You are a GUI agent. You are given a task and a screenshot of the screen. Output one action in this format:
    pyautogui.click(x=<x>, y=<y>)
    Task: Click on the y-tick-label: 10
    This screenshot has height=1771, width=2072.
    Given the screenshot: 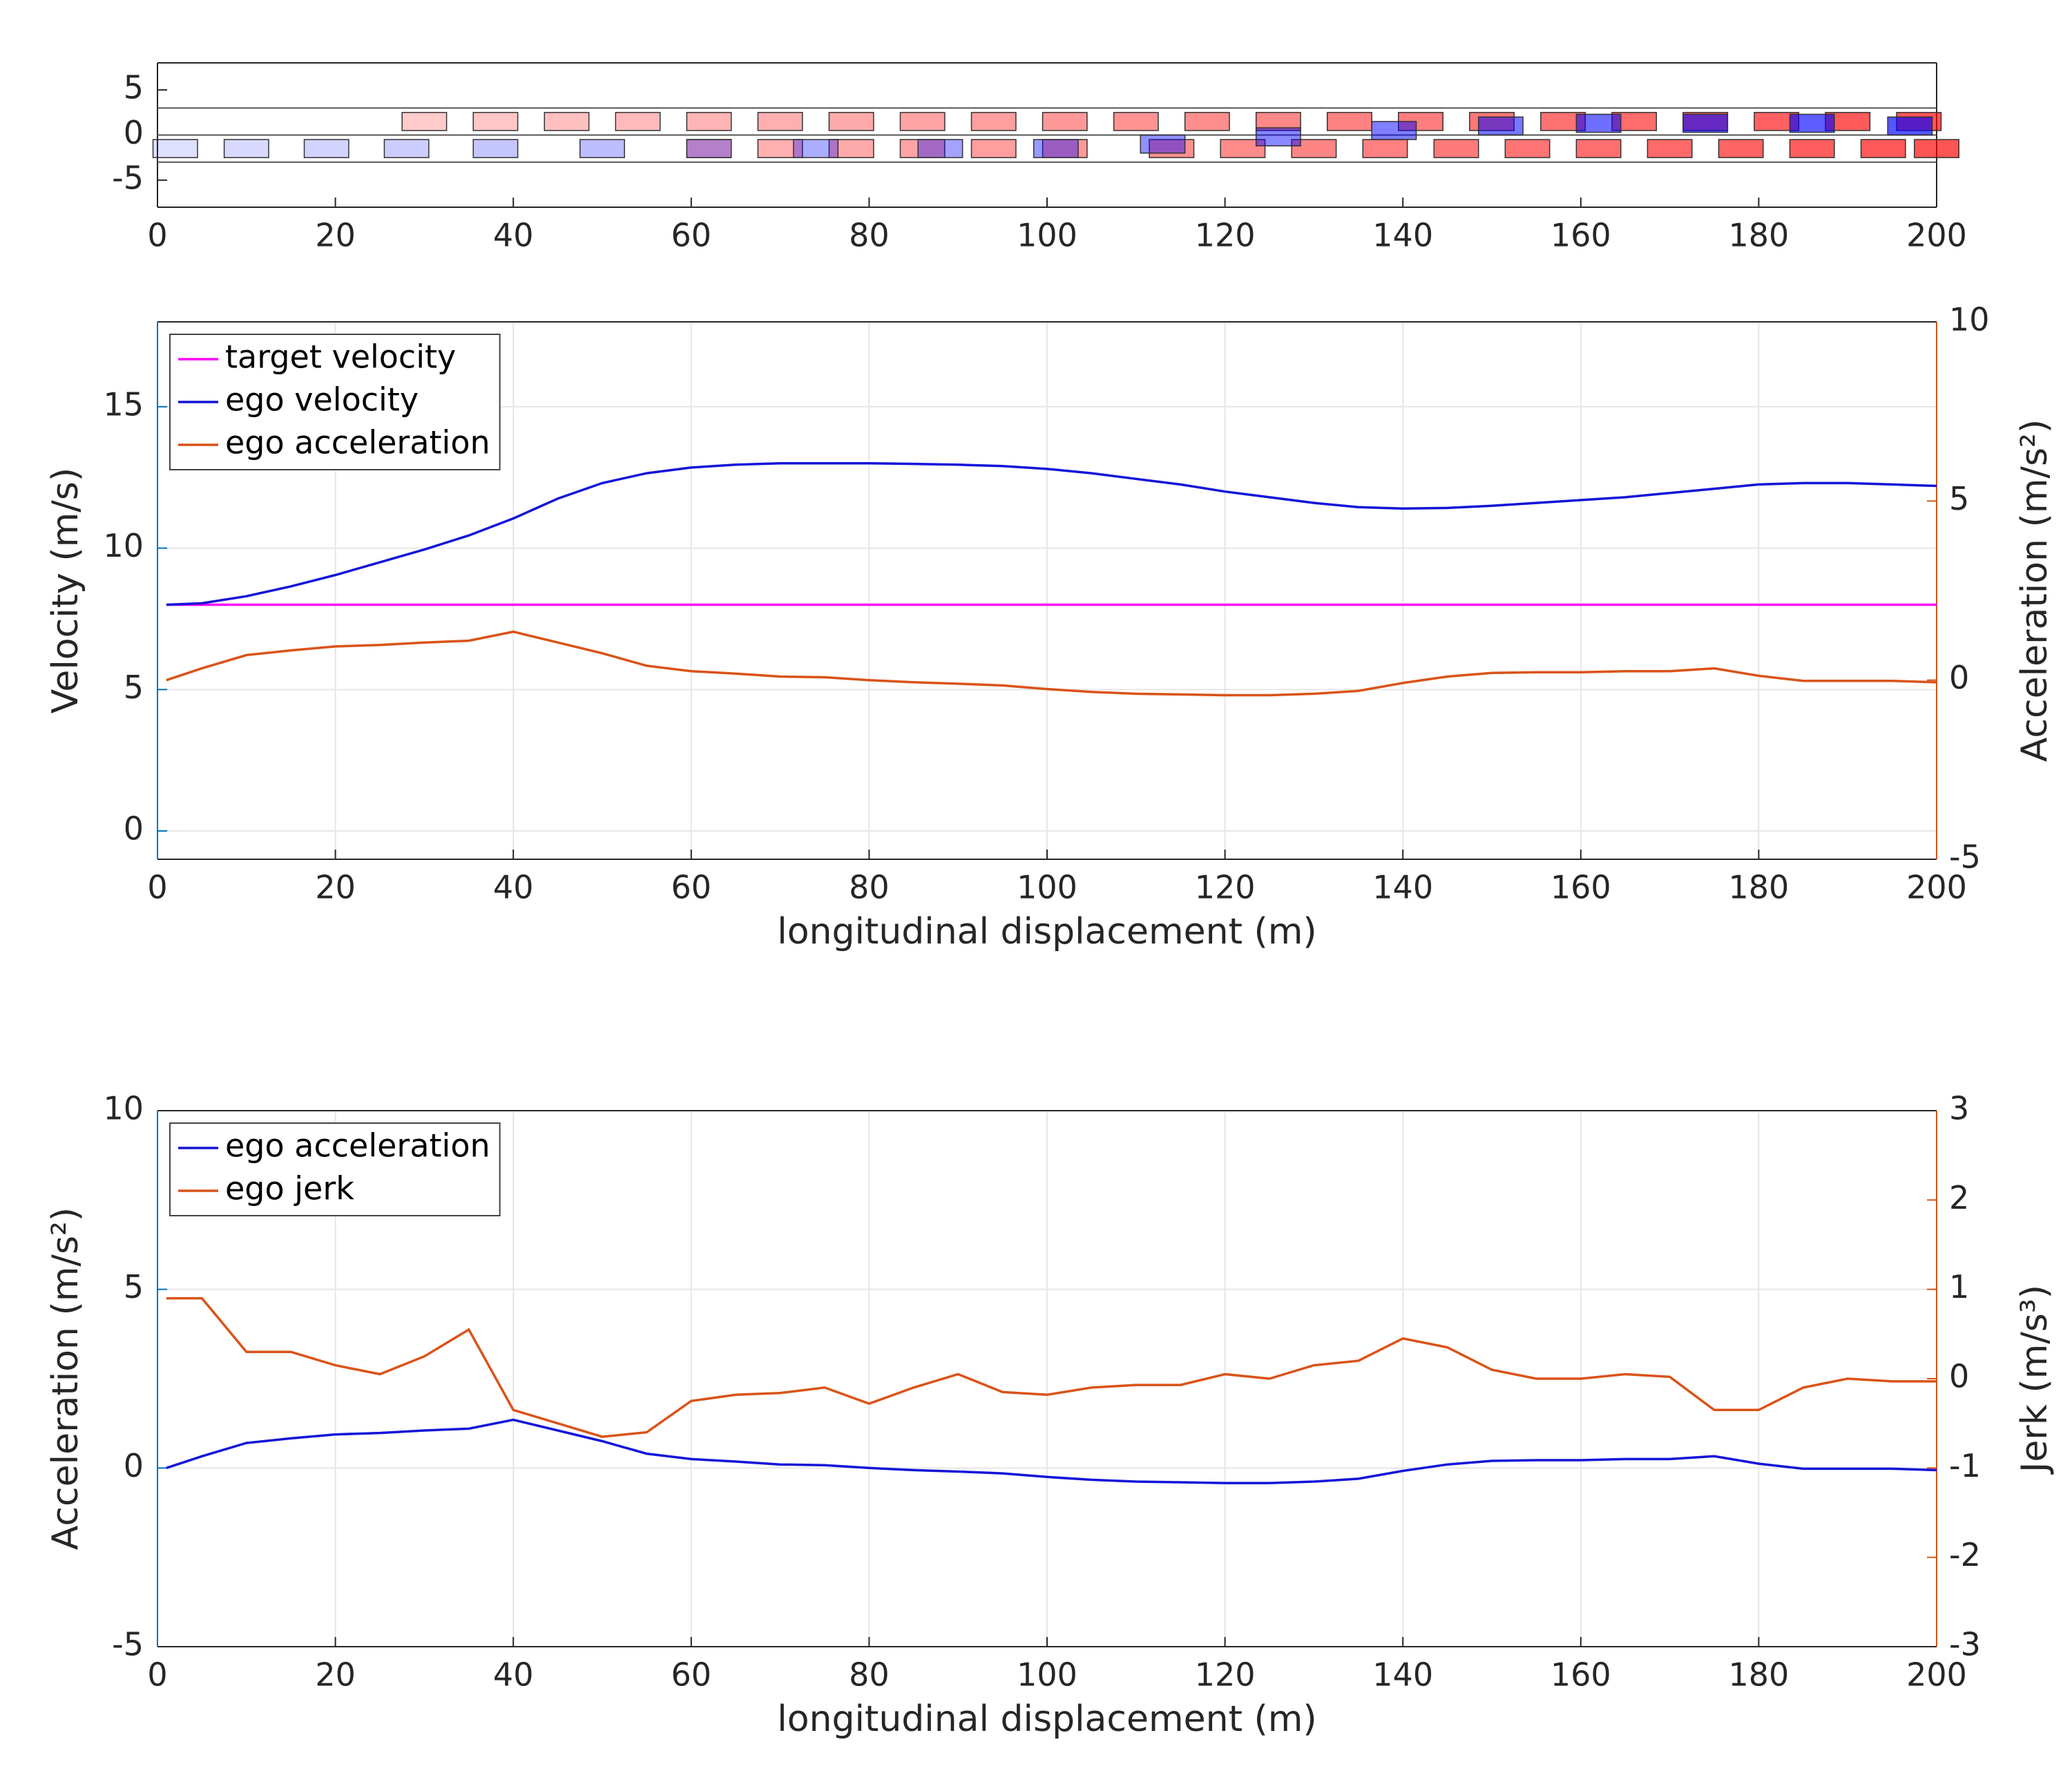 What is the action you would take?
    pyautogui.click(x=123, y=1108)
    